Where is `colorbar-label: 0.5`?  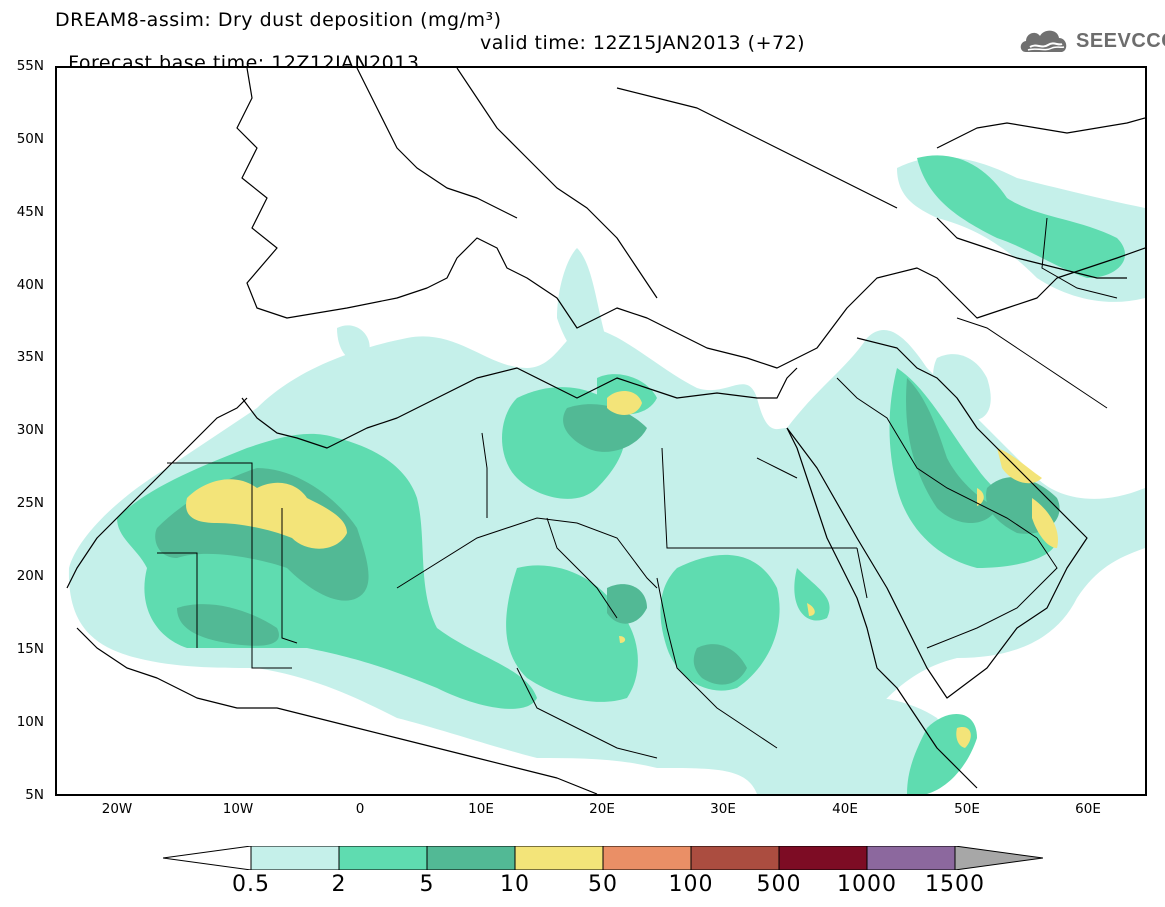 colorbar-label: 0.5 is located at coordinates (251, 884).